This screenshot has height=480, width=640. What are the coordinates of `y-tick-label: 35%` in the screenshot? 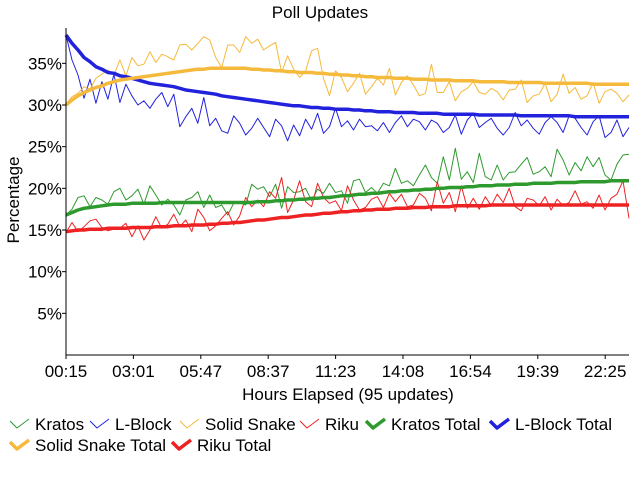 It's located at (45, 63).